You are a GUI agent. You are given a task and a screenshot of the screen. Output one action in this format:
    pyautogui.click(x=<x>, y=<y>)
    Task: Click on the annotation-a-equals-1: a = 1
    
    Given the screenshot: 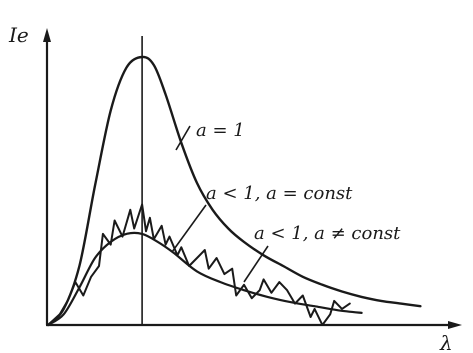 What is the action you would take?
    pyautogui.click(x=220, y=130)
    